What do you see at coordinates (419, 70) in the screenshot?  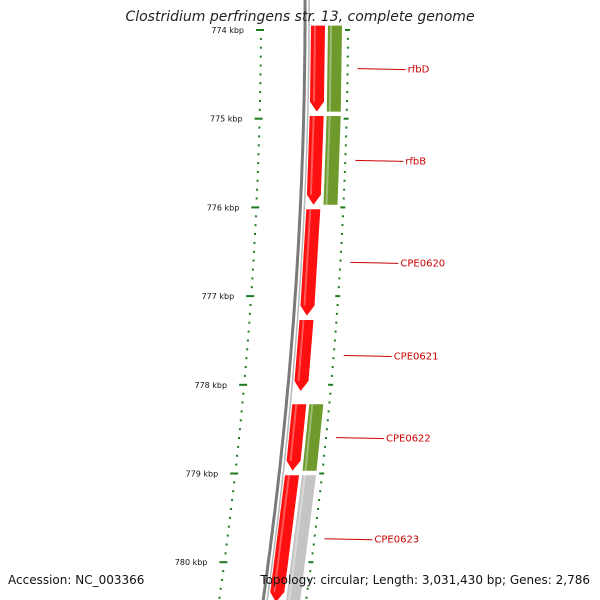 I see `gene-label: rfbD` at bounding box center [419, 70].